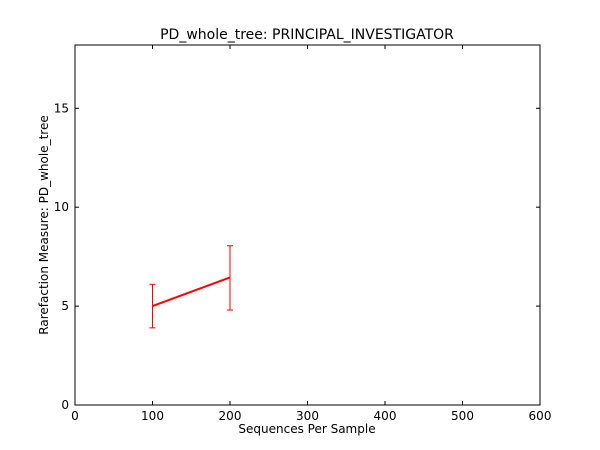 The height and width of the screenshot is (450, 600). I want to click on series-group, so click(191, 287).